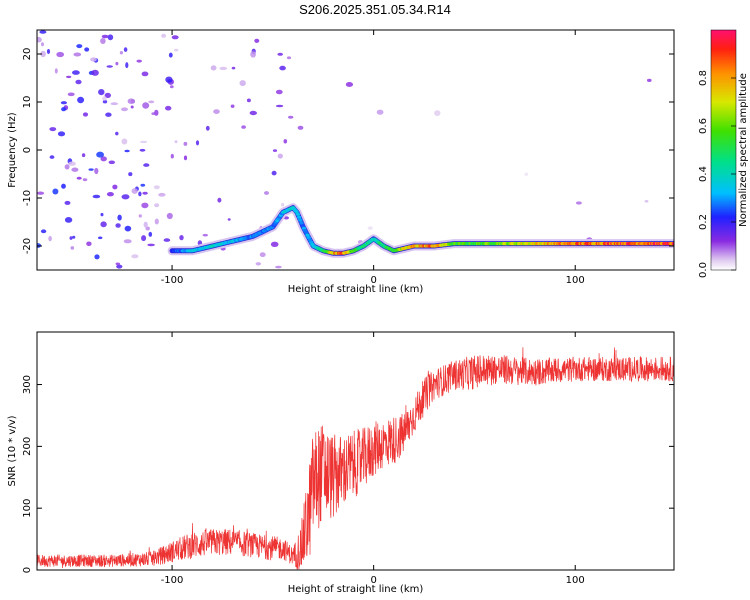  Describe the element at coordinates (27, 102) in the screenshot. I see `y-tick-label: 10` at that location.